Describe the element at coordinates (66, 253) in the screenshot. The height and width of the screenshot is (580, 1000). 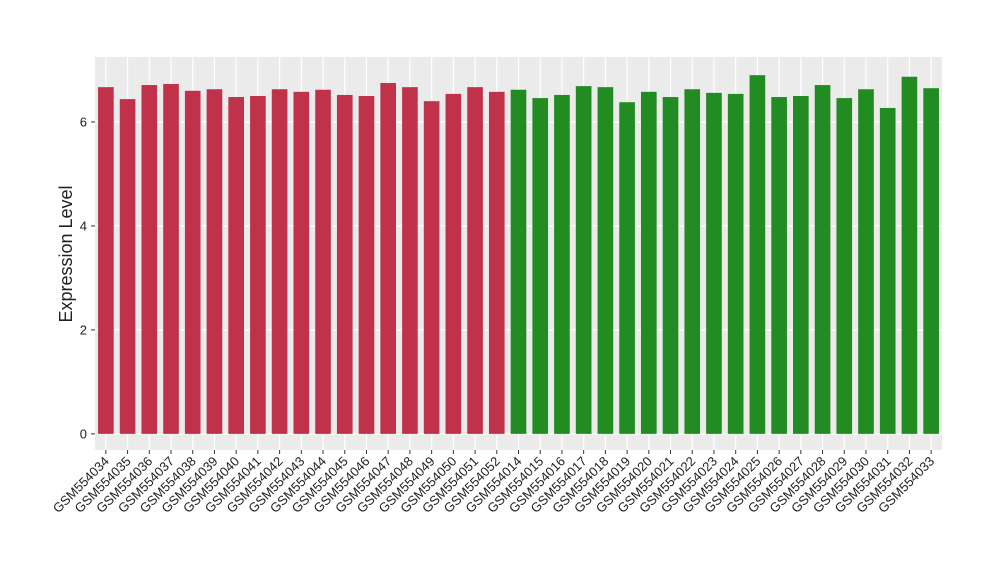
I see `y-axis-title: Expression Level` at that location.